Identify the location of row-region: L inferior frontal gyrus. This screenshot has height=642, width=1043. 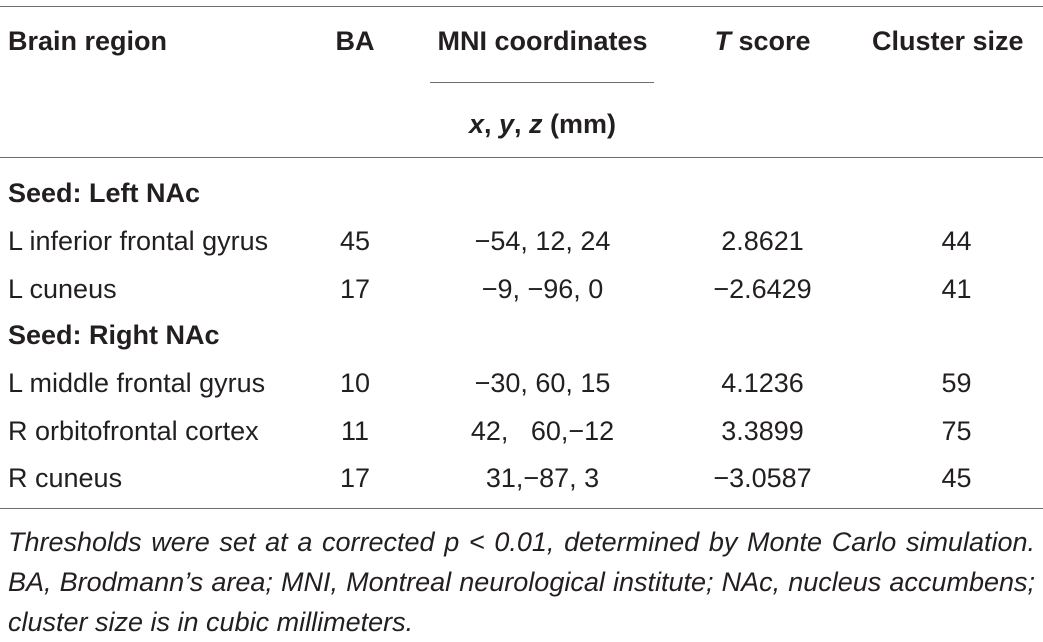
(138, 241).